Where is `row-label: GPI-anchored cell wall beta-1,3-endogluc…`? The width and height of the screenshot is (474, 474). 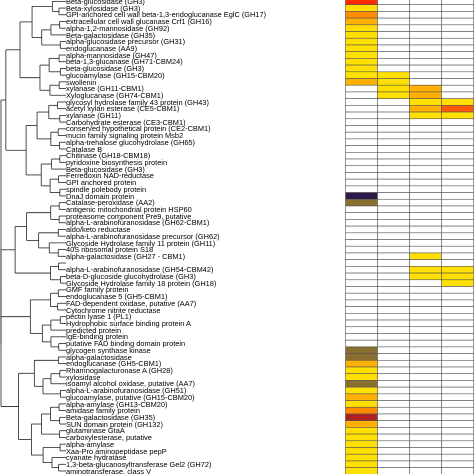 row-label: GPI-anchored cell wall beta-1,3-endogluc… is located at coordinates (166, 15).